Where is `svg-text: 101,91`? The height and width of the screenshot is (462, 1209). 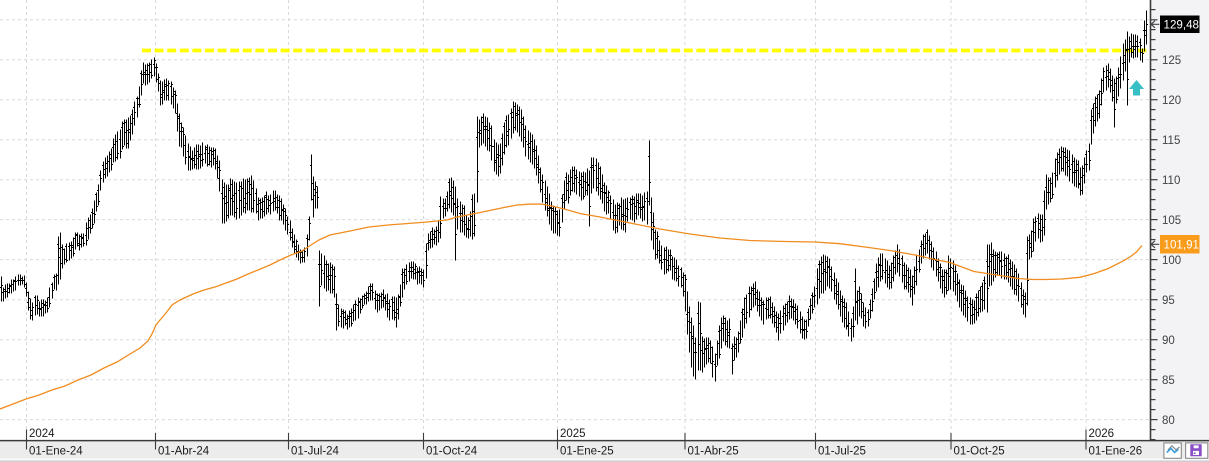 svg-text: 101,91 is located at coordinates (1181, 245).